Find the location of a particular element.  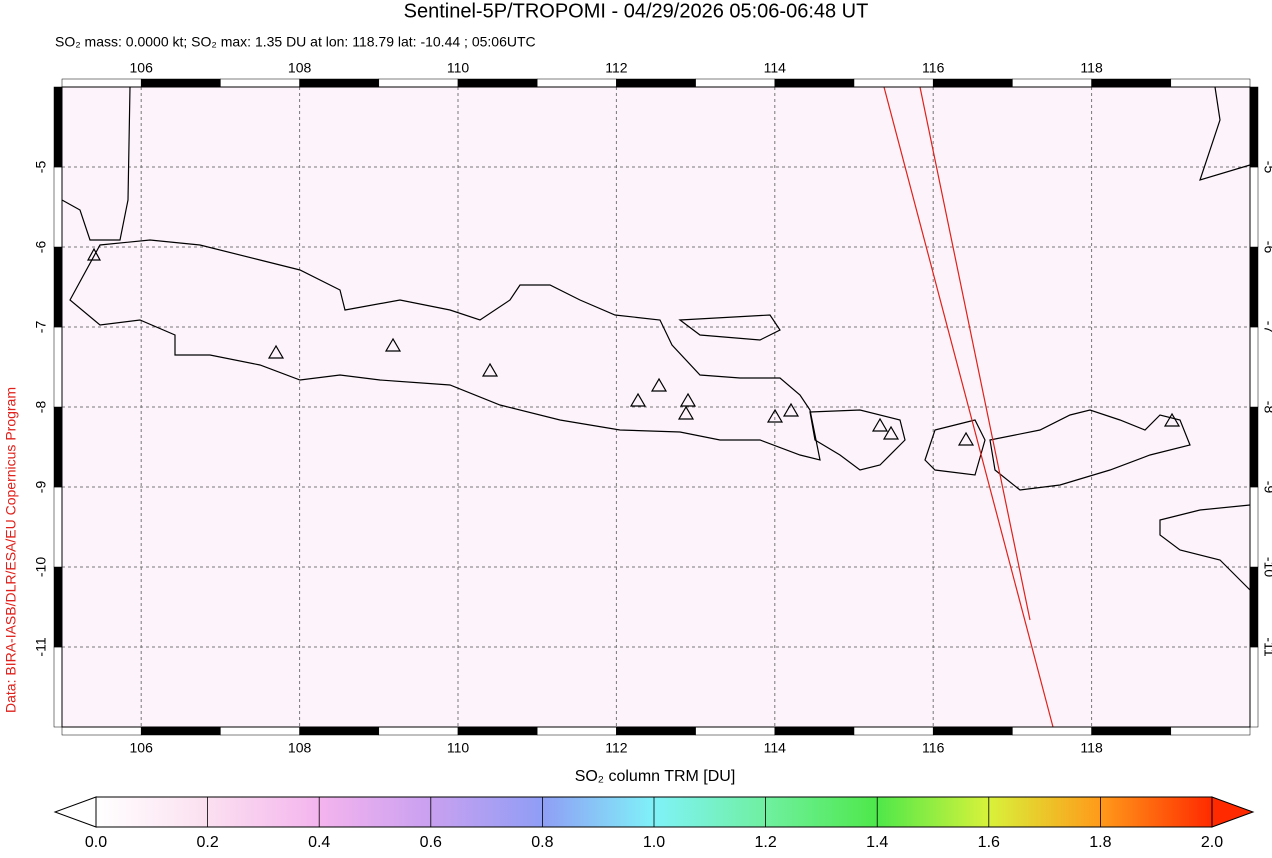

colorbar-tick-label: 0.8 is located at coordinates (542, 842).